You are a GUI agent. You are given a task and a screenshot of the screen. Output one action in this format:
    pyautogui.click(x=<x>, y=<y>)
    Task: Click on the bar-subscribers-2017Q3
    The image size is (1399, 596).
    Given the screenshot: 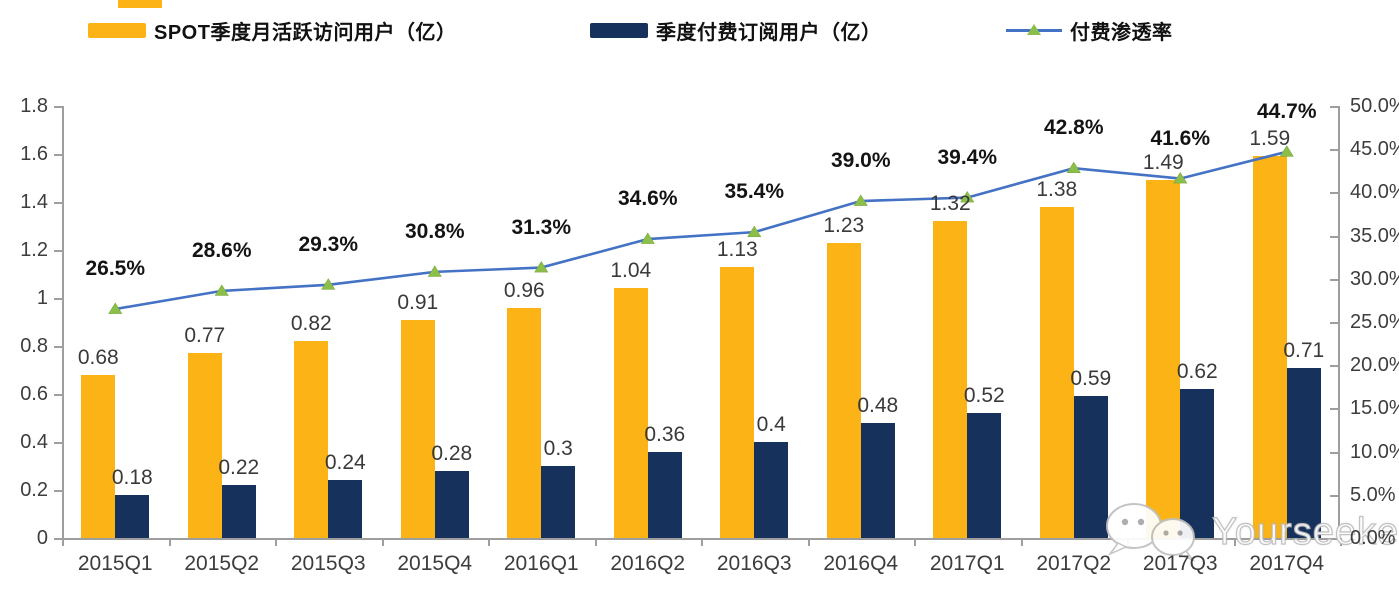 What is the action you would take?
    pyautogui.click(x=1197, y=463)
    